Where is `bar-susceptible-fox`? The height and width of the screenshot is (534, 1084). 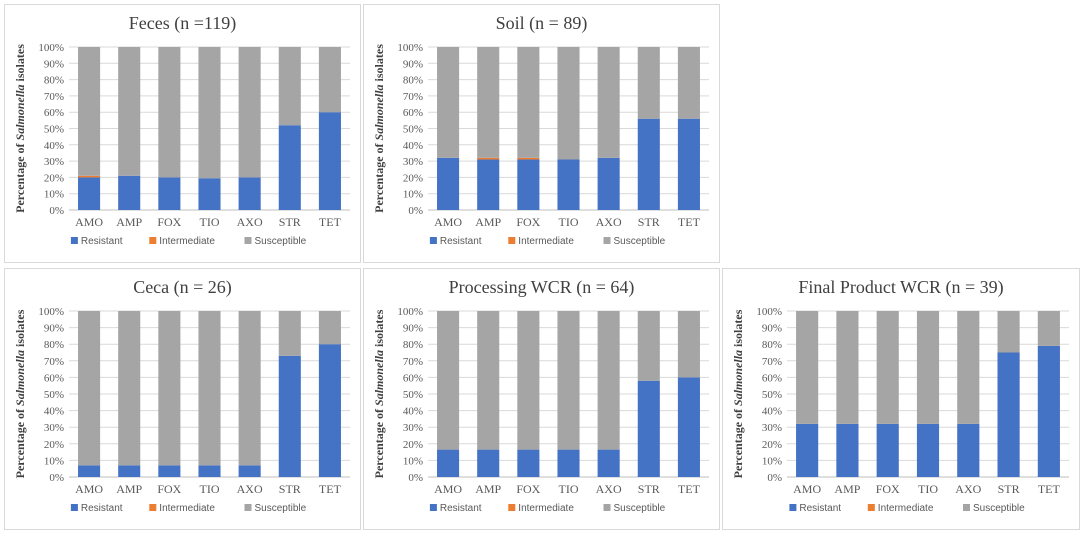 bar-susceptible-fox is located at coordinates (528, 102).